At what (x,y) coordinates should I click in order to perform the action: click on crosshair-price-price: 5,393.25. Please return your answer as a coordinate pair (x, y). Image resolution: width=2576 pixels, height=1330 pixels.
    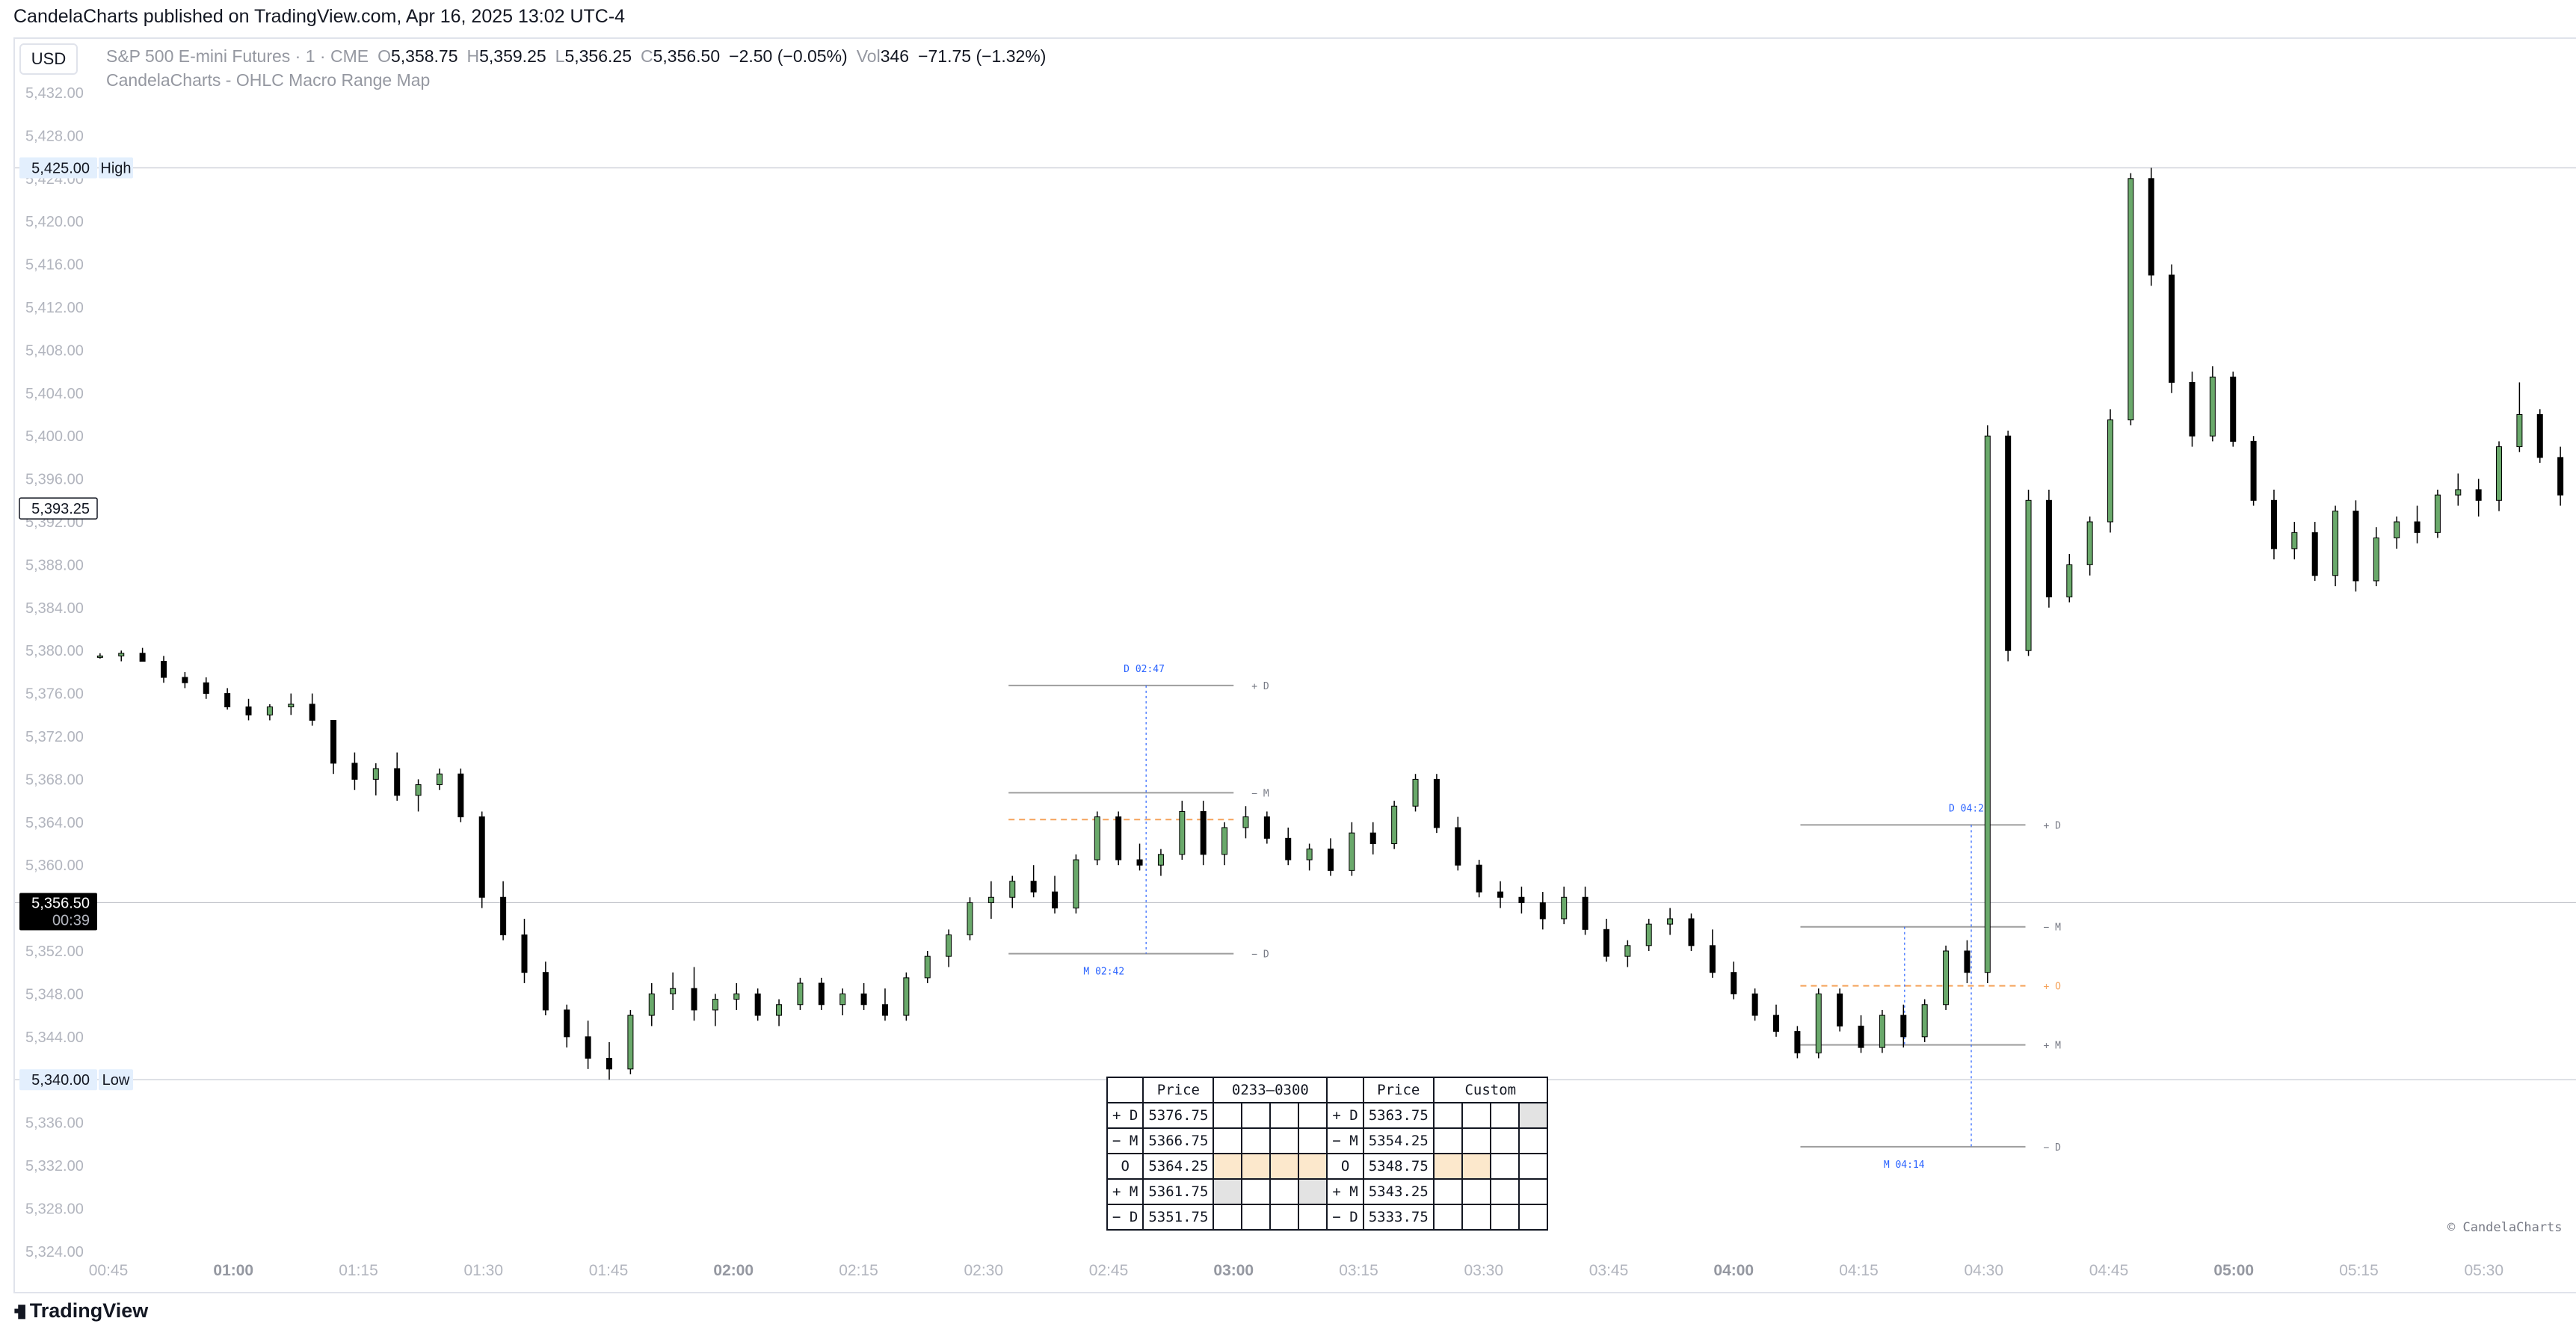
    Looking at the image, I should click on (60, 509).